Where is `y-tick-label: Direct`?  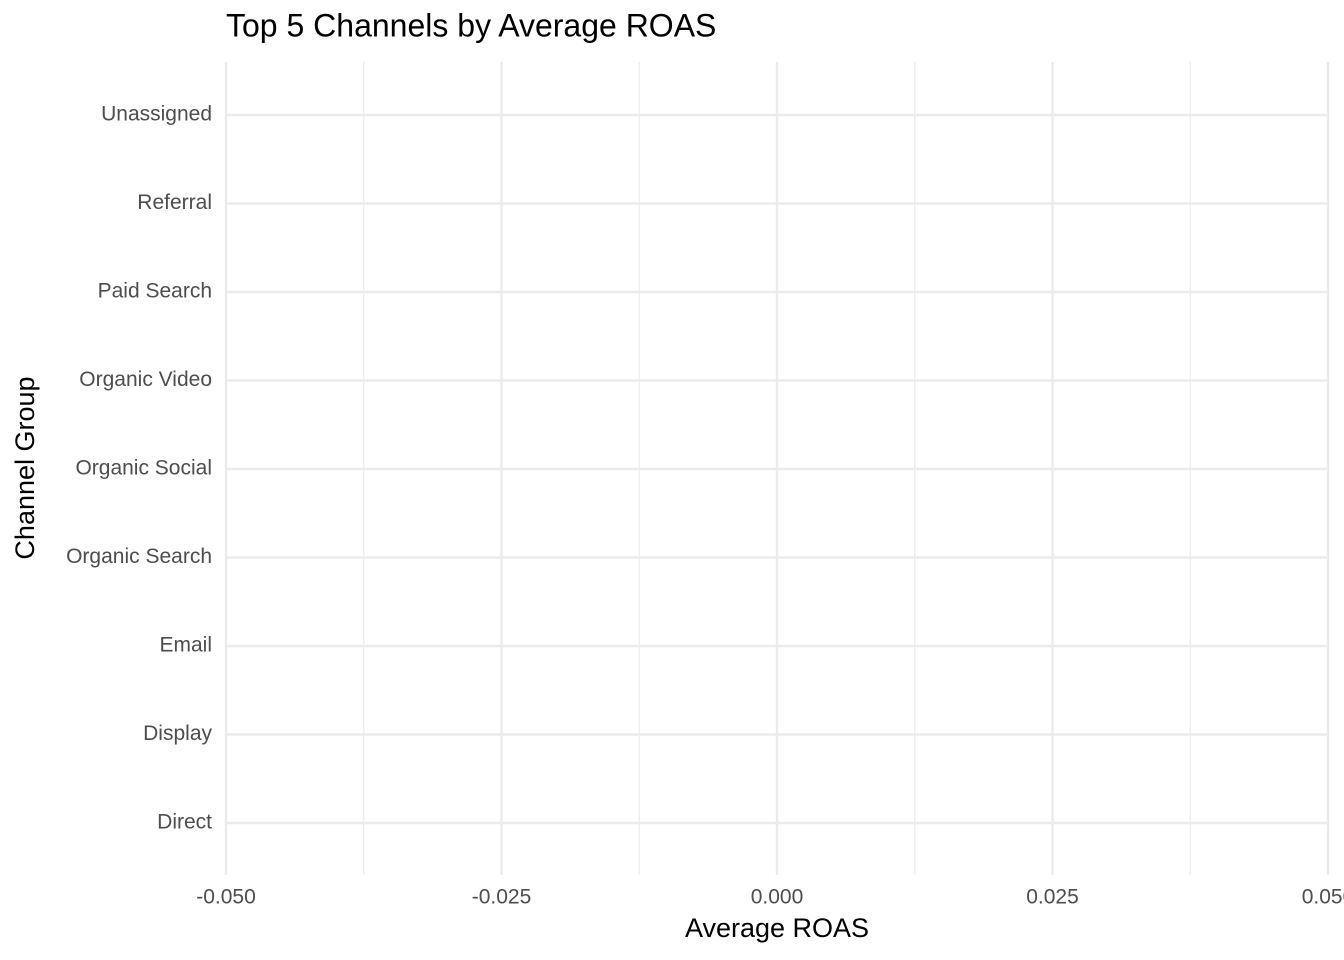 y-tick-label: Direct is located at coordinates (184, 822).